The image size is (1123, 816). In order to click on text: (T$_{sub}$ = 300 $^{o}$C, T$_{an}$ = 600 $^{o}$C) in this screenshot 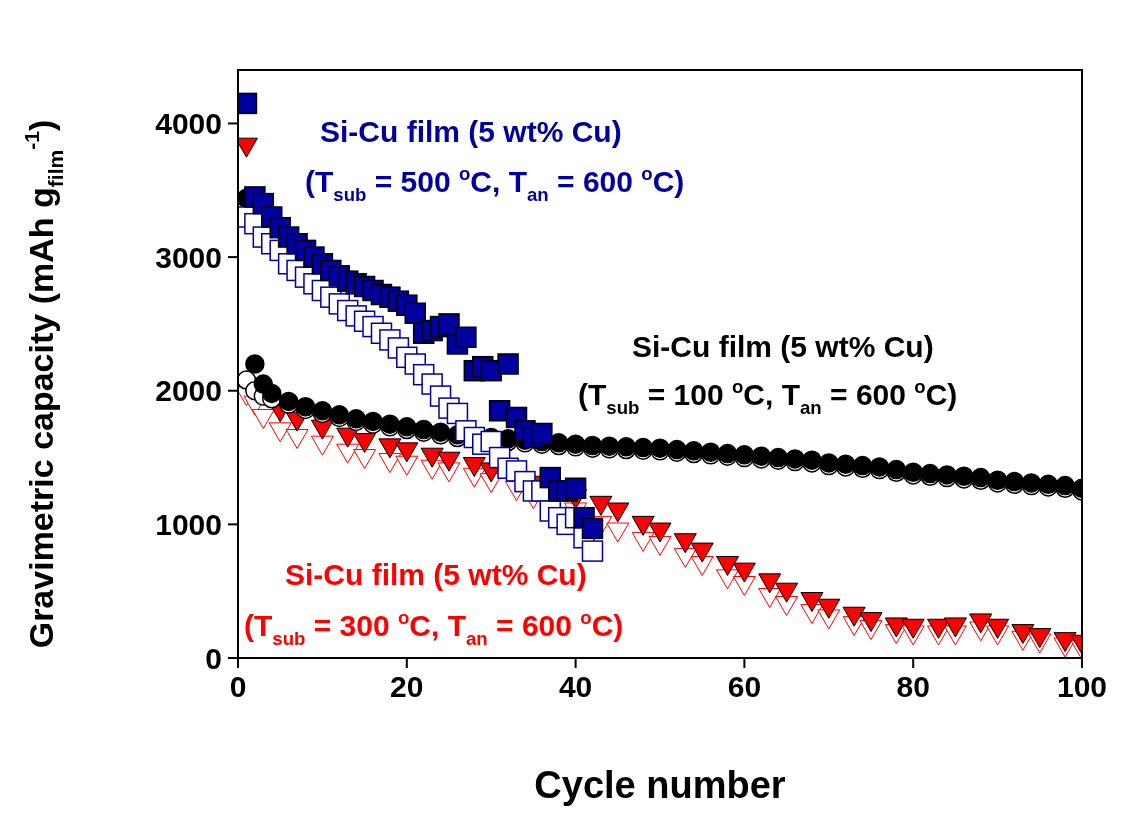, I will do `click(434, 628)`.